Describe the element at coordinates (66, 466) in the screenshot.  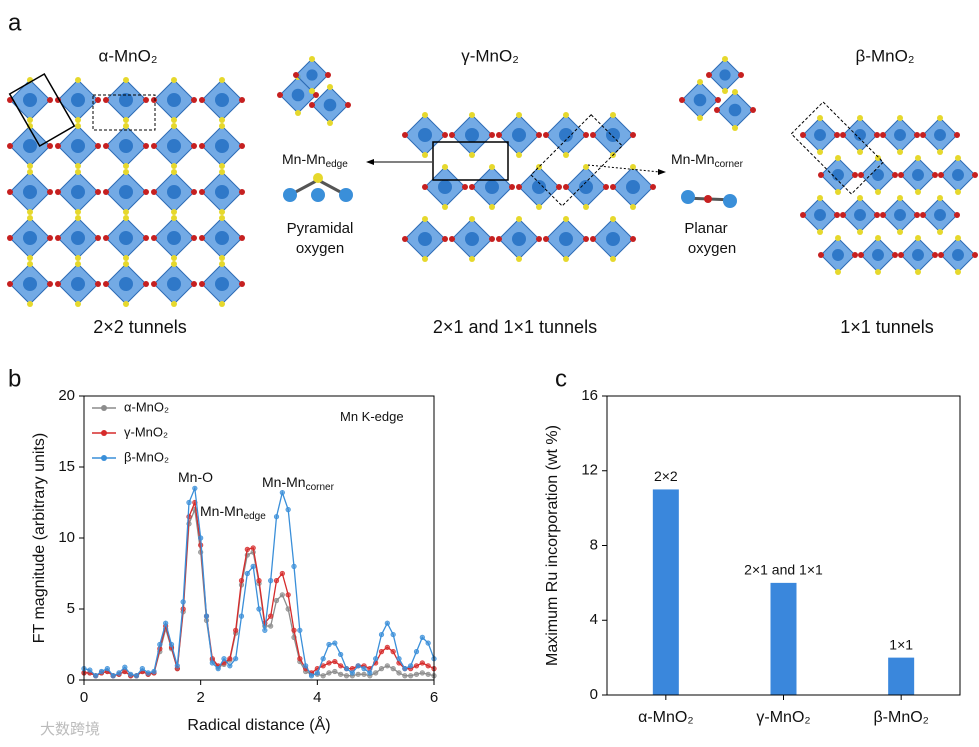
I see `y-tick-label: 15` at that location.